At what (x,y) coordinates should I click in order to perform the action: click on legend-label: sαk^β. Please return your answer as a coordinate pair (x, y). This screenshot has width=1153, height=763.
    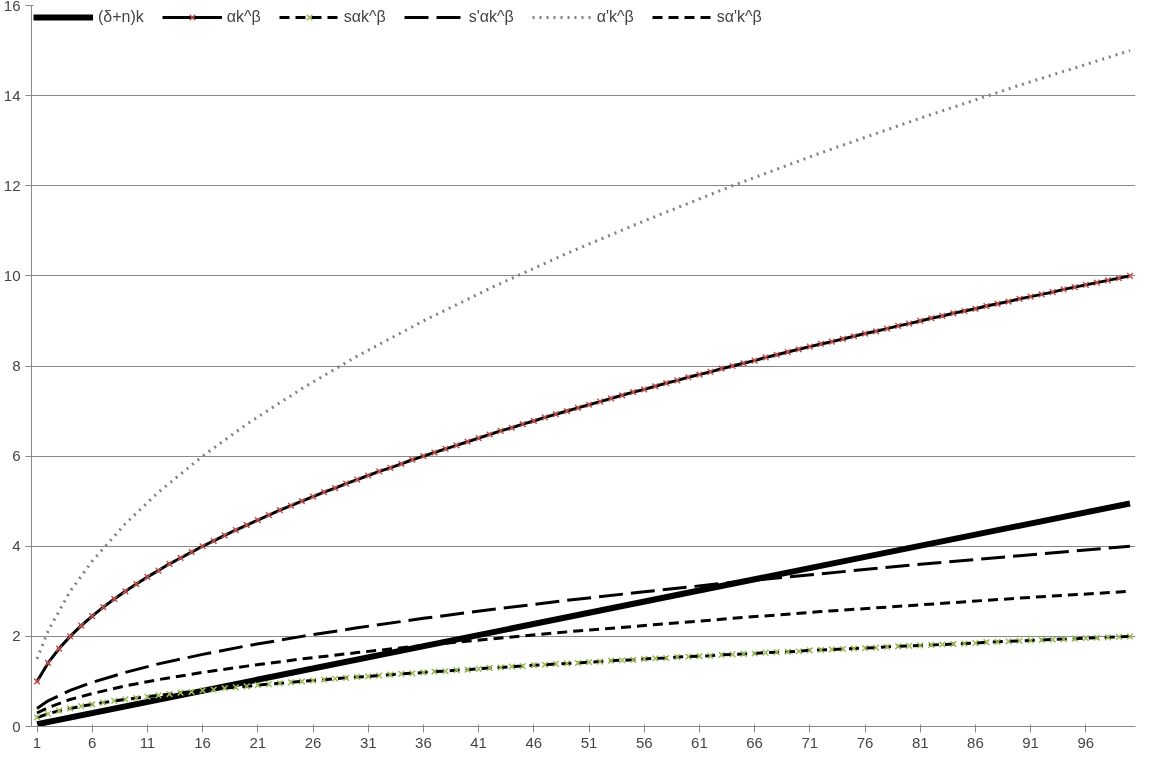
    Looking at the image, I should click on (364, 17).